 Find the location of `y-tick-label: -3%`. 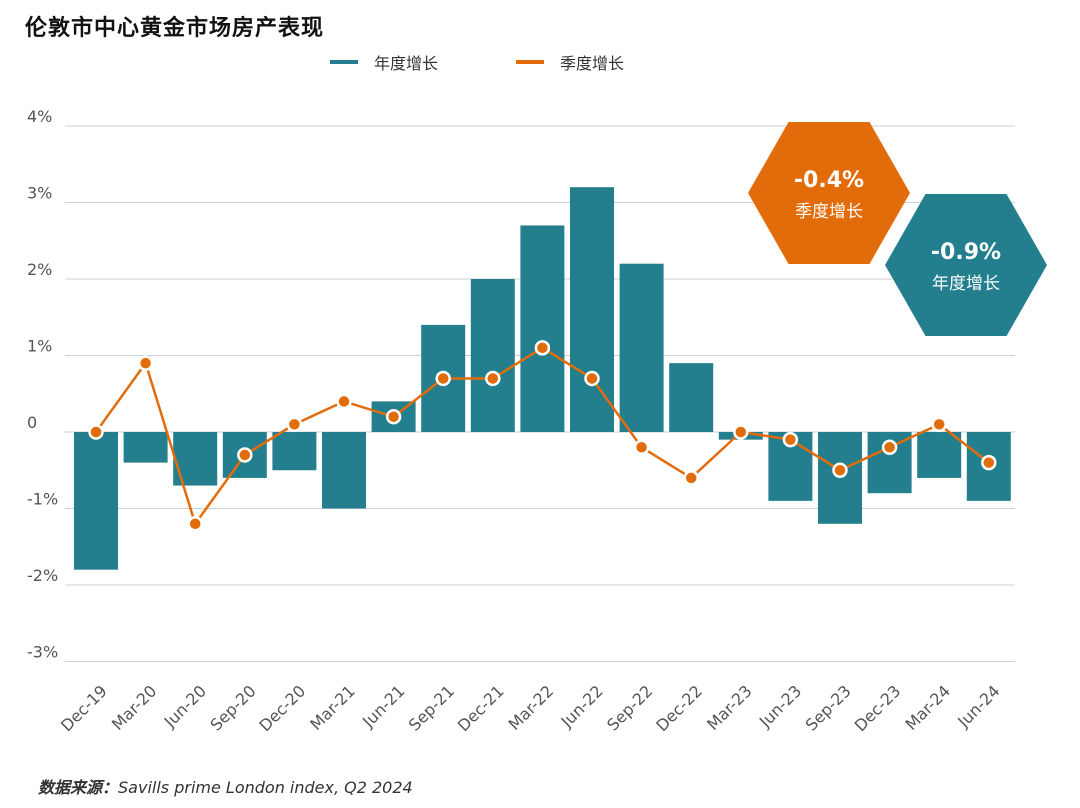

y-tick-label: -3% is located at coordinates (42, 652).